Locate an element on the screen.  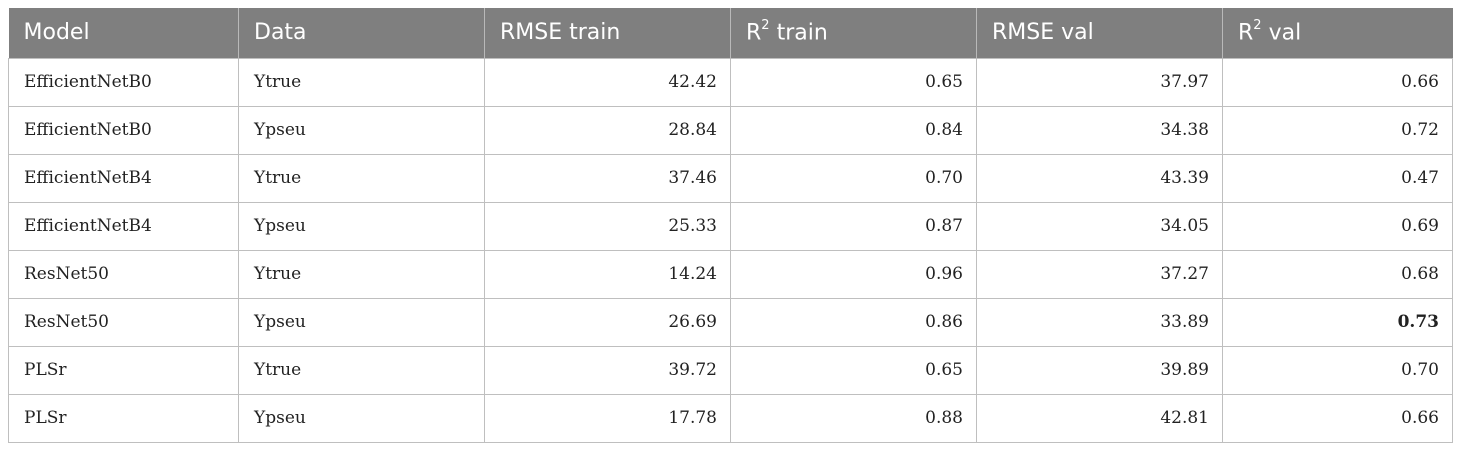
header-r2-train: R2 train is located at coordinates (853, 33).